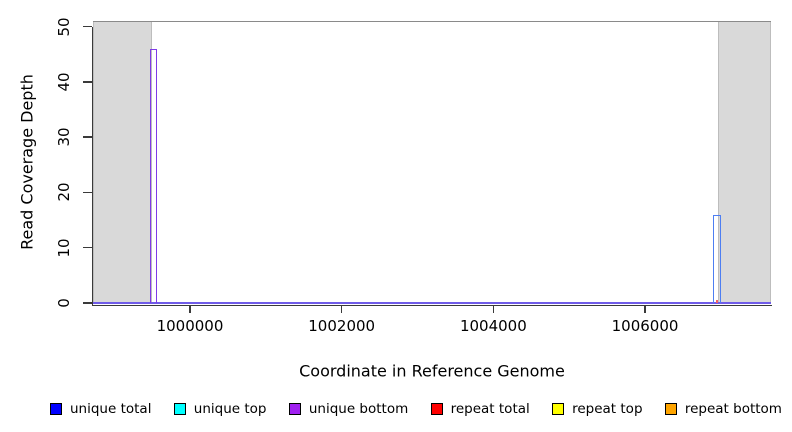  I want to click on x-axis-title: Coordinate in Reference Genome, so click(432, 371).